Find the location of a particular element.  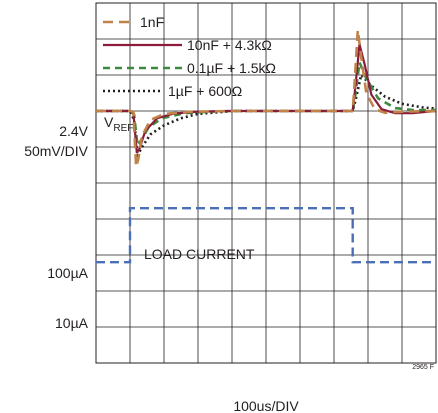

legend-entry-1uf: 1µF + 600Ω is located at coordinates (205, 91).